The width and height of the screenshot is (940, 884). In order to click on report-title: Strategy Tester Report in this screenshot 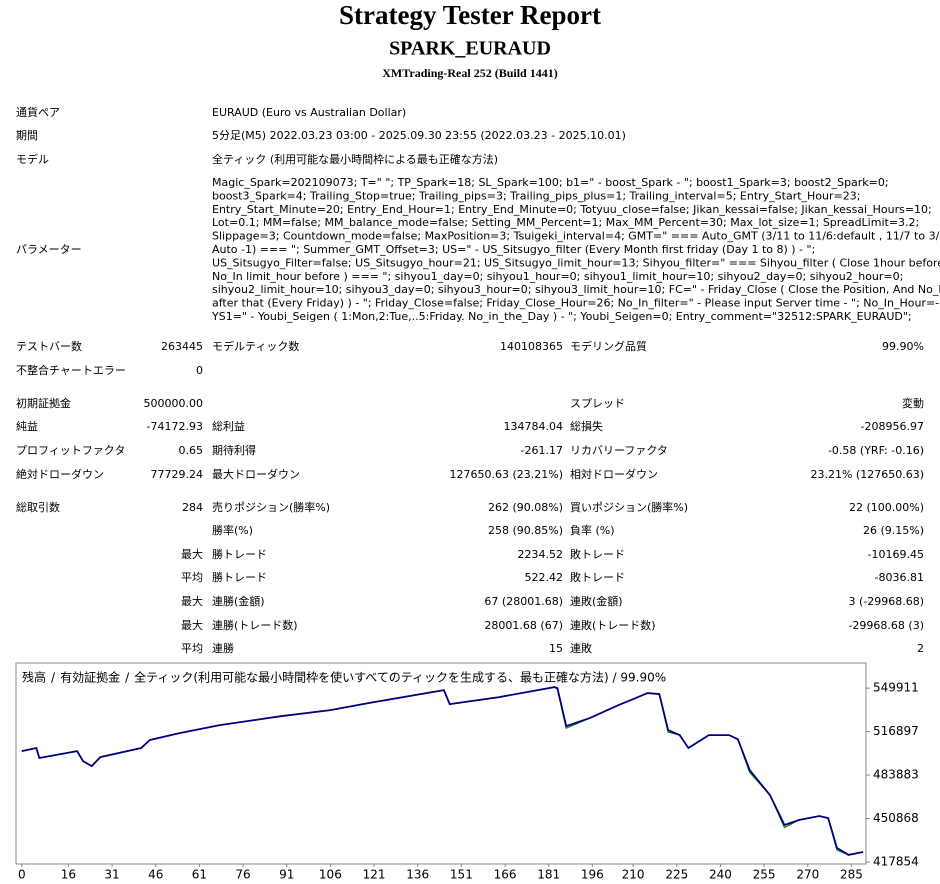, I will do `click(470, 15)`.